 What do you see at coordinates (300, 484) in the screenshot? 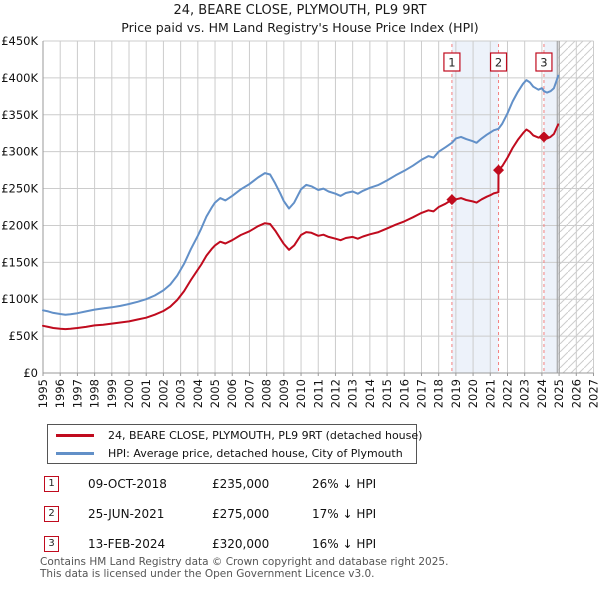
I see `transaction-row: 1 09-OCT-2018 £235,000 26% ↓ HPI` at bounding box center [300, 484].